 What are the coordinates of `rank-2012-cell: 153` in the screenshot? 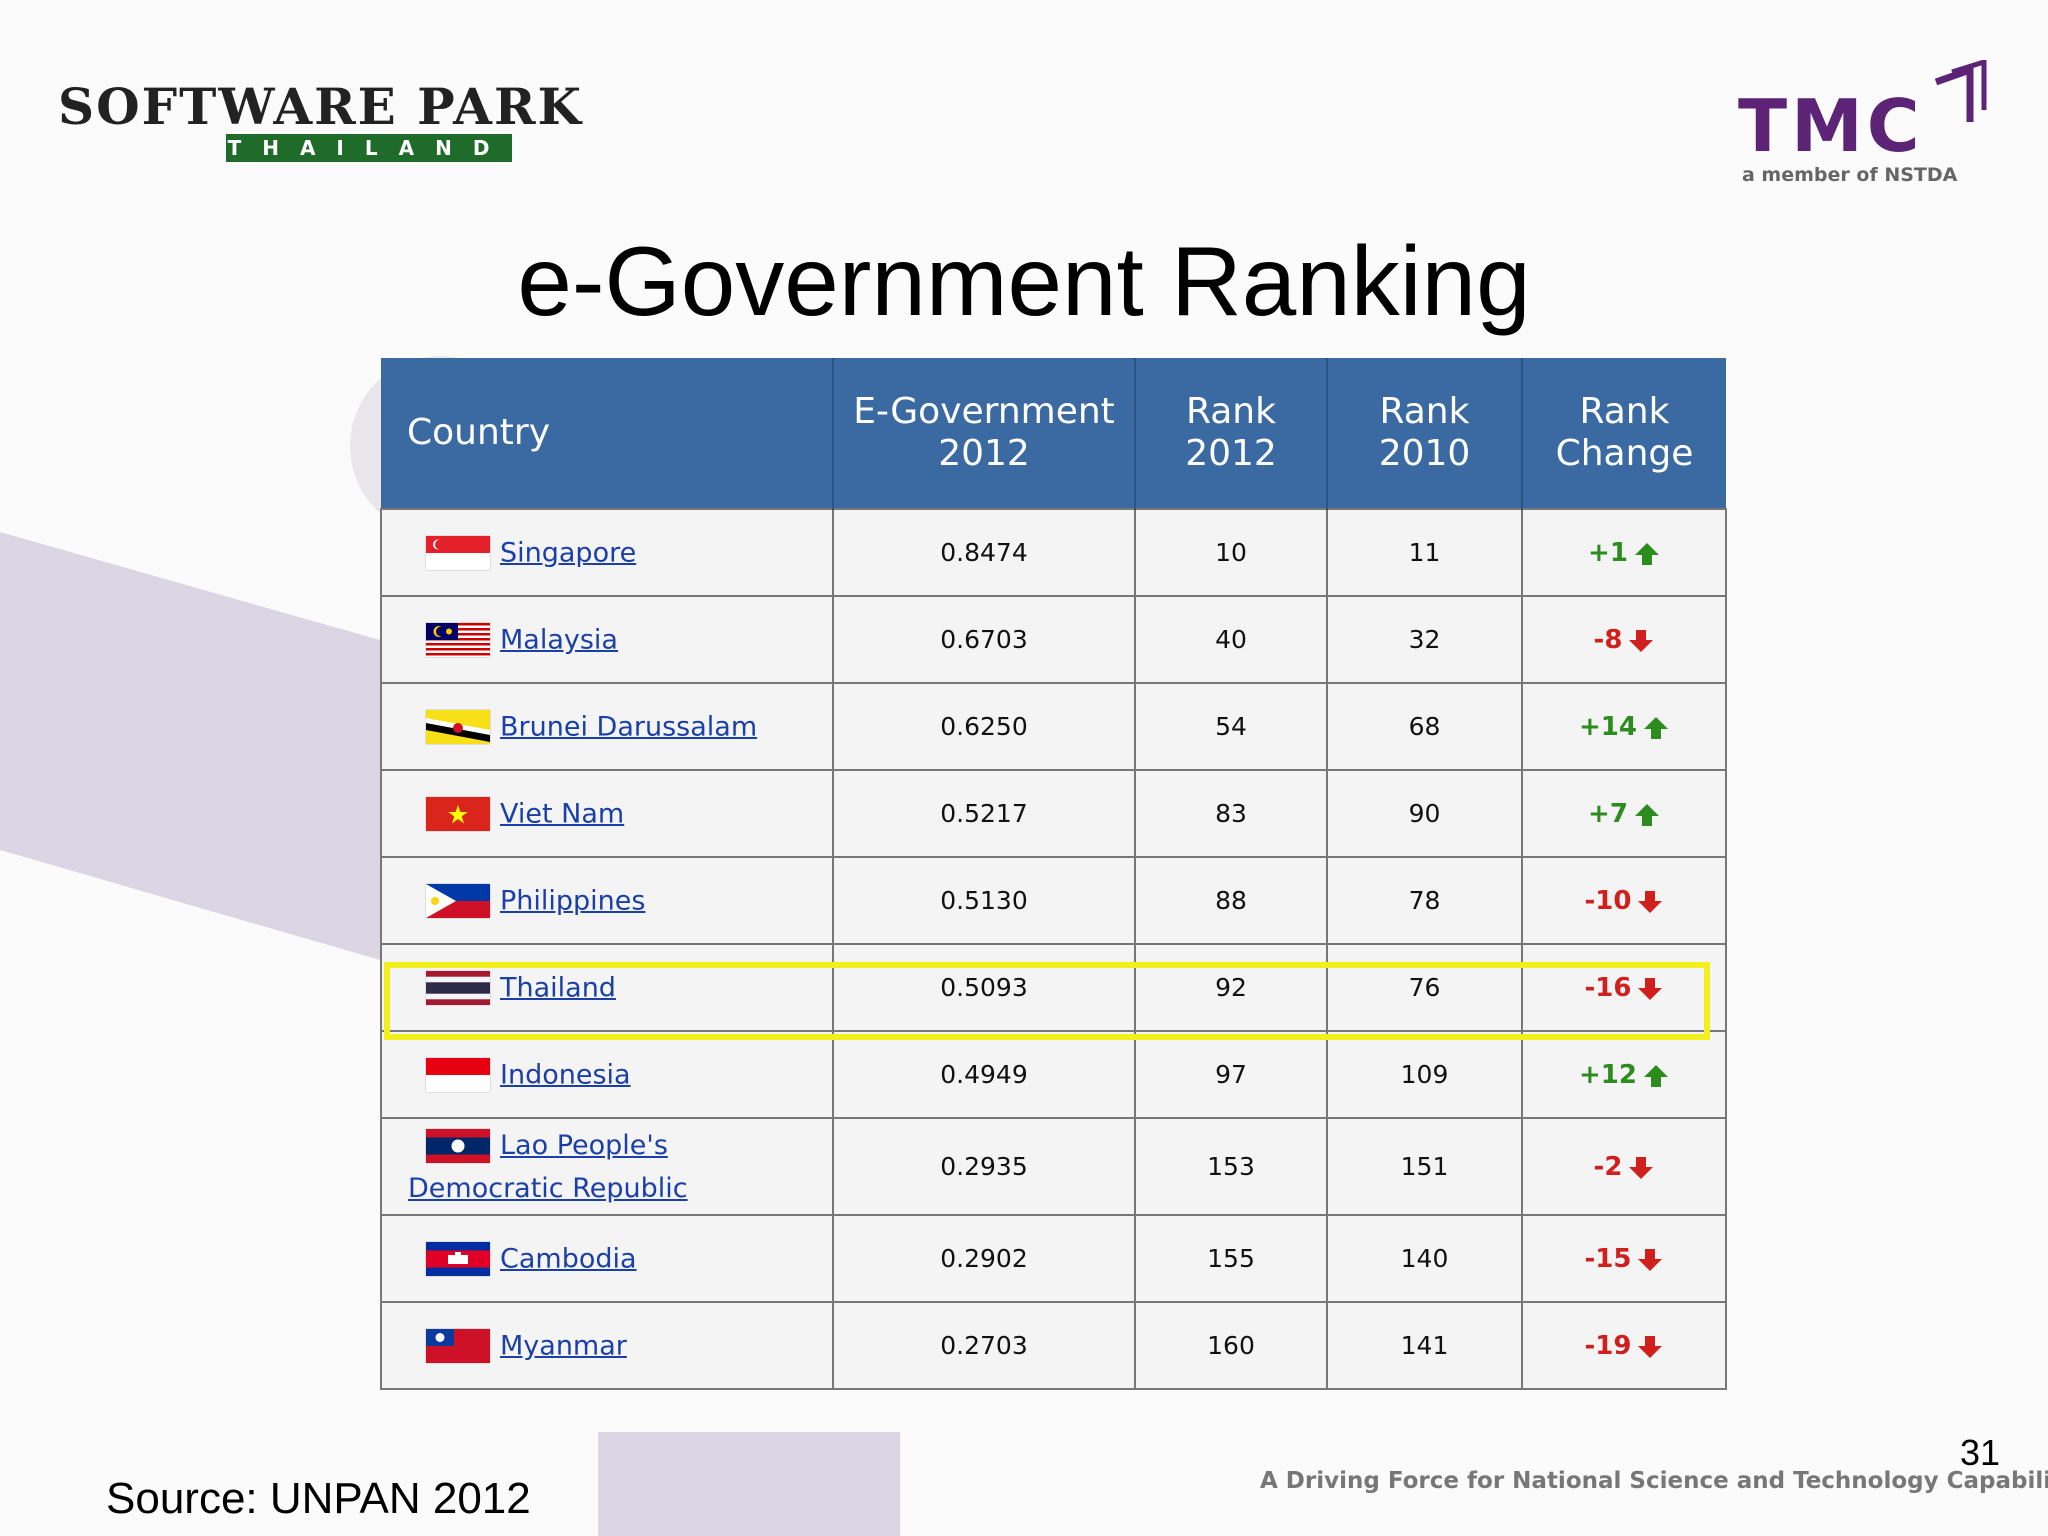 It's located at (1231, 1166).